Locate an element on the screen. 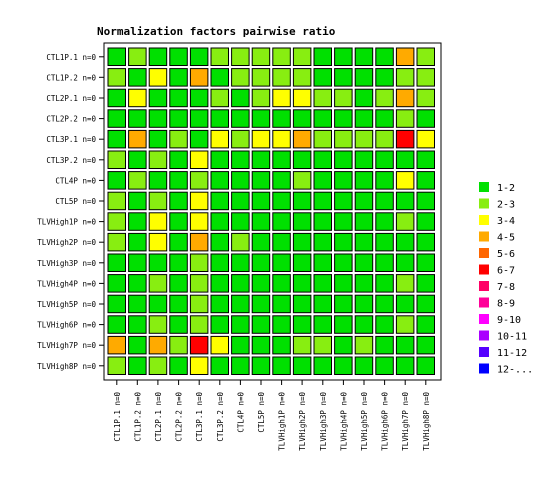 Image resolution: width=556 pixels, height=480 pixels. column-label: TLVHigh3P n=0 is located at coordinates (323, 421).